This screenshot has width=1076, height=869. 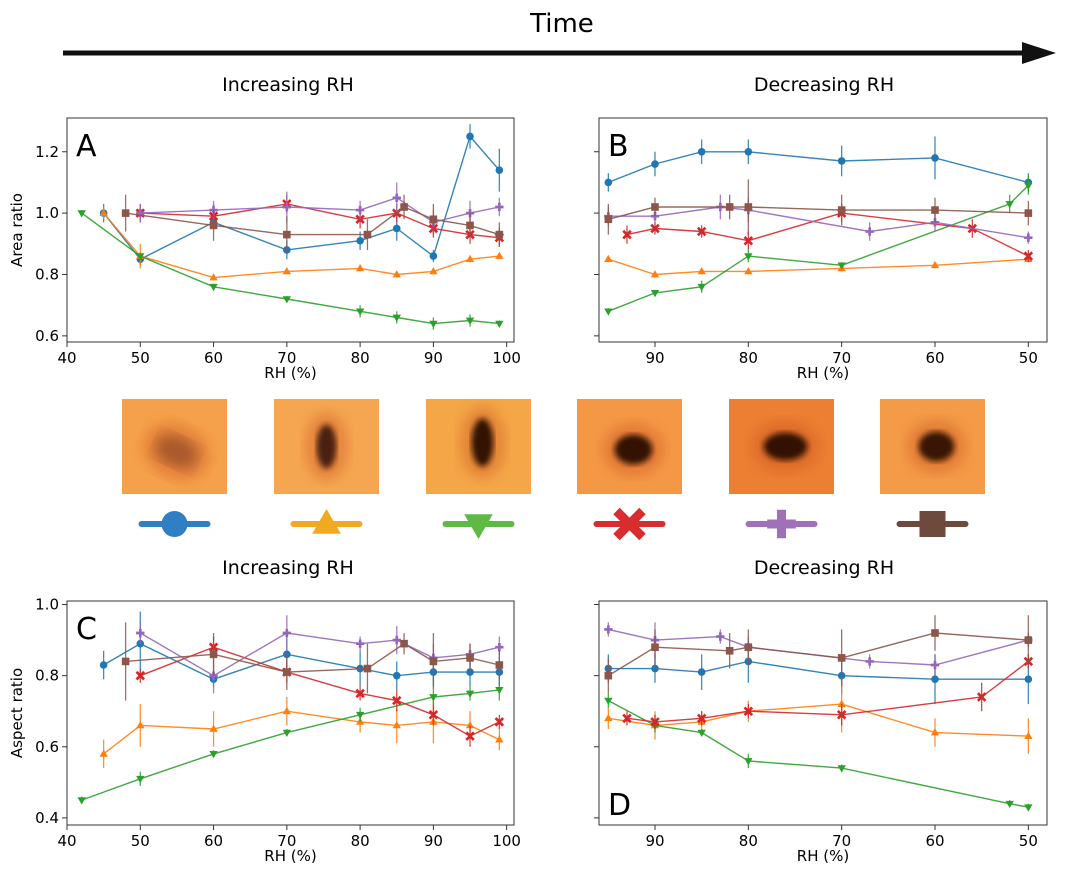 I want to click on panel-a-line-red, so click(x=320, y=221).